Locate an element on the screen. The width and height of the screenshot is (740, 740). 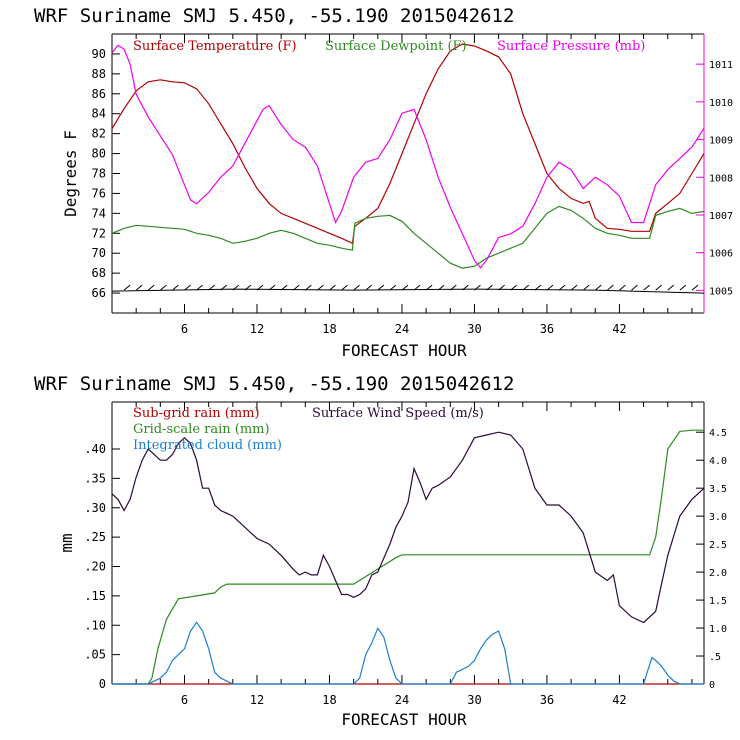
y-tick-label: .15 is located at coordinates (95, 596).